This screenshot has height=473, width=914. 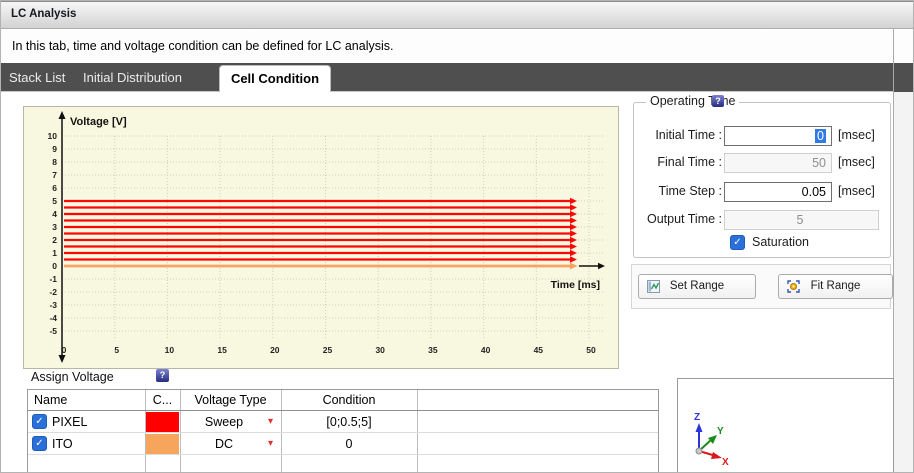 I want to click on fit-range-button: Fit Range, so click(x=835, y=286).